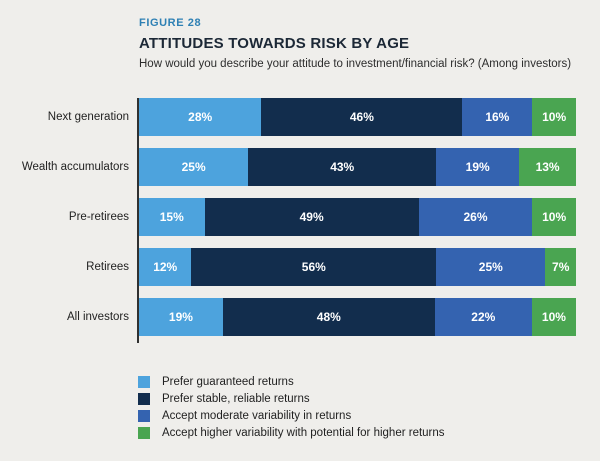 The width and height of the screenshot is (600, 461). Describe the element at coordinates (357, 382) in the screenshot. I see `legend-item: Prefer guaranteed returns` at that location.